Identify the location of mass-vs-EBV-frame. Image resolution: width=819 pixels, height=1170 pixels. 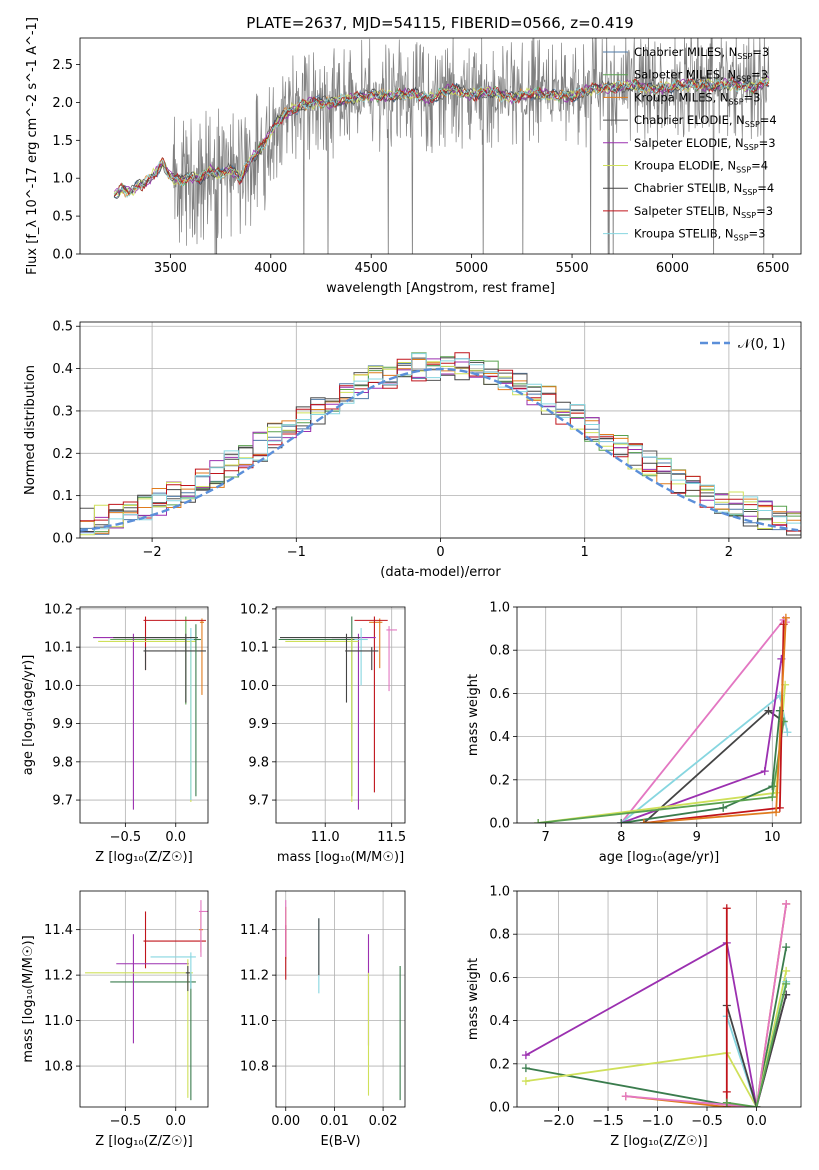
(340, 999).